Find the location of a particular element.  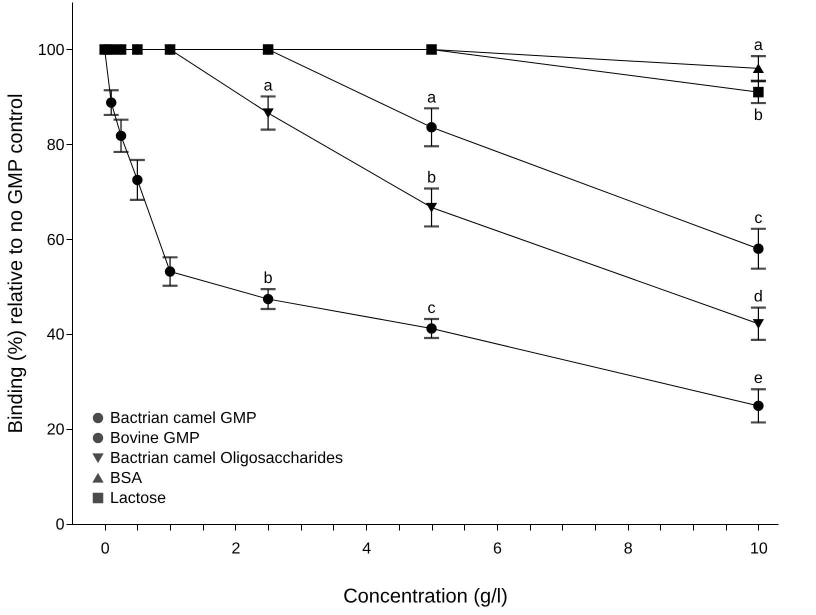

x-tick-label: 0 is located at coordinates (105, 549).